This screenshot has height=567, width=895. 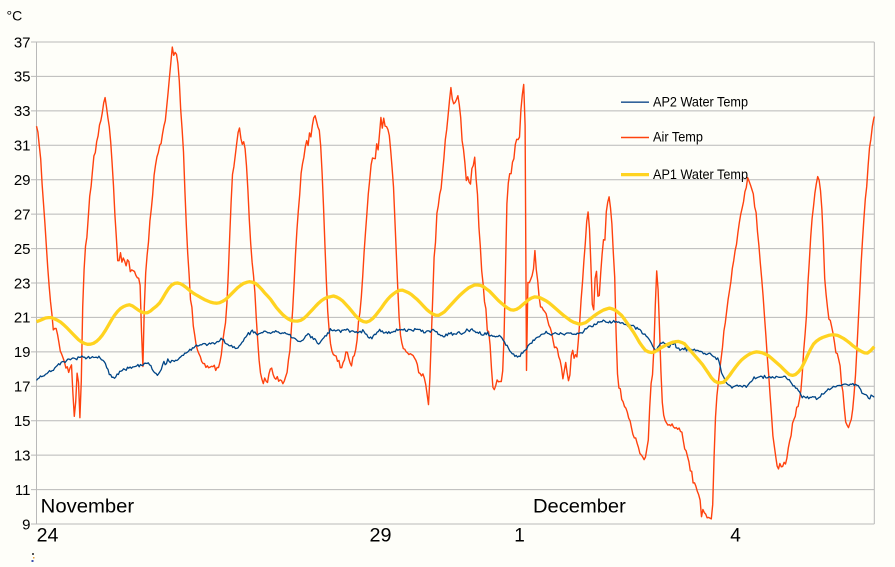 I want to click on svg-text: 37, so click(x=22, y=42).